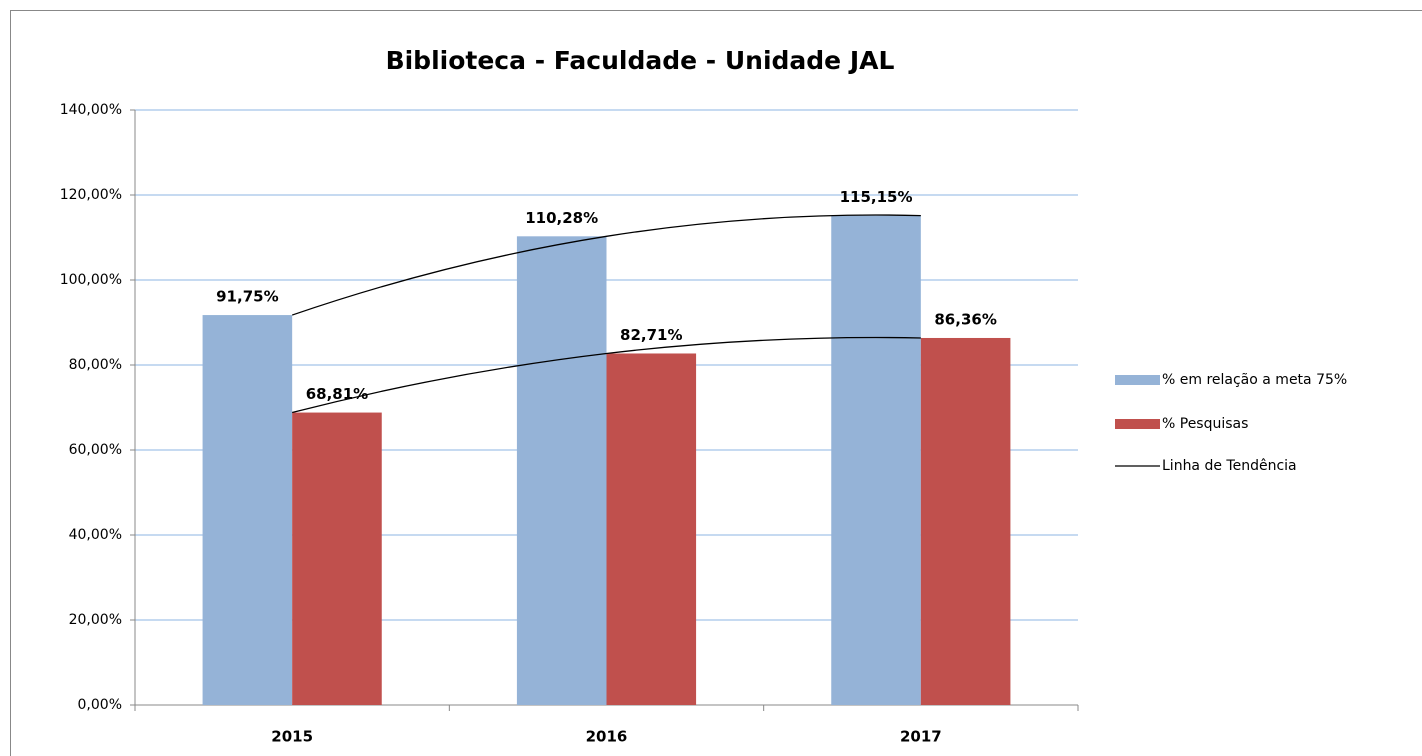  I want to click on legend-label: % Pesquisas, so click(1205, 424).